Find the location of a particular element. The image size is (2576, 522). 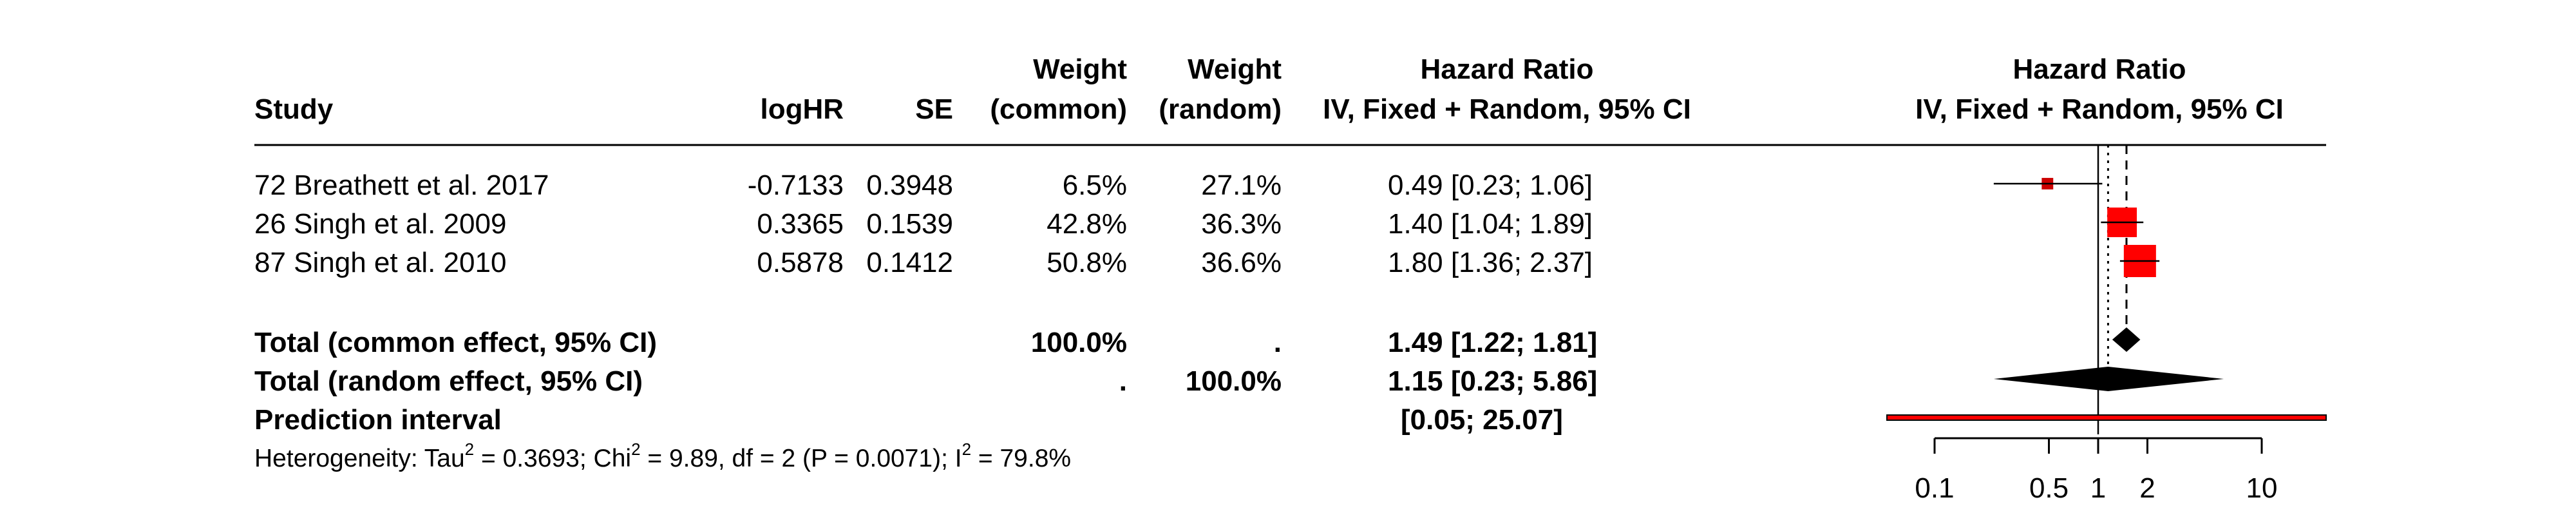

heterogeneity-chi: = 0.3693; Chi is located at coordinates (553, 458).